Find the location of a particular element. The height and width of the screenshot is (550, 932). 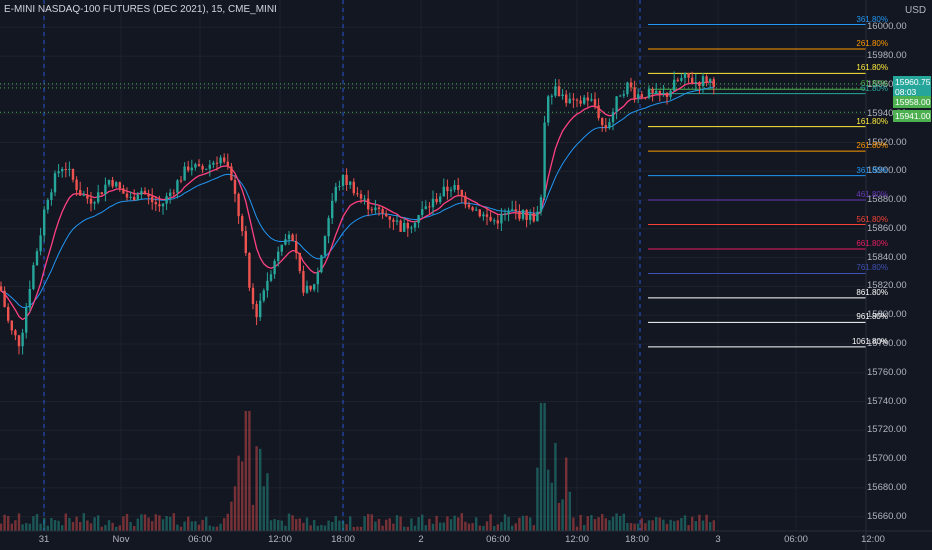

fib-label: 361.80% is located at coordinates (872, 170).